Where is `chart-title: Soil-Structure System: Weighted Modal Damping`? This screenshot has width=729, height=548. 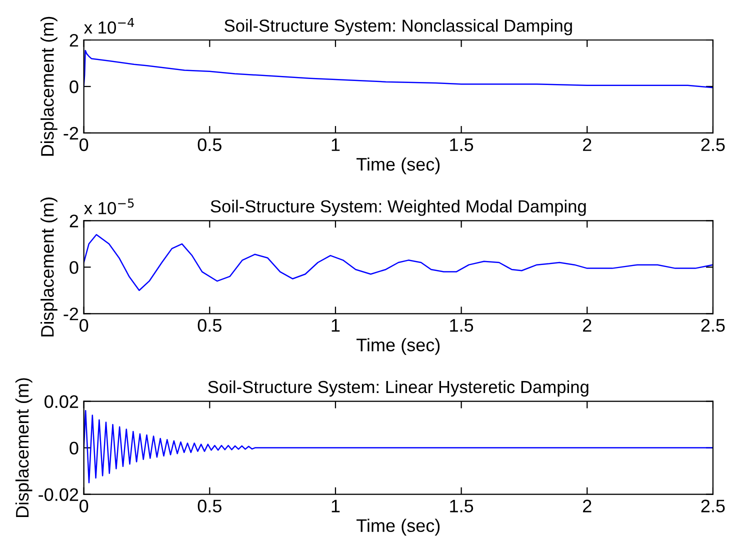
chart-title: Soil-Structure System: Weighted Modal Damping is located at coordinates (398, 208).